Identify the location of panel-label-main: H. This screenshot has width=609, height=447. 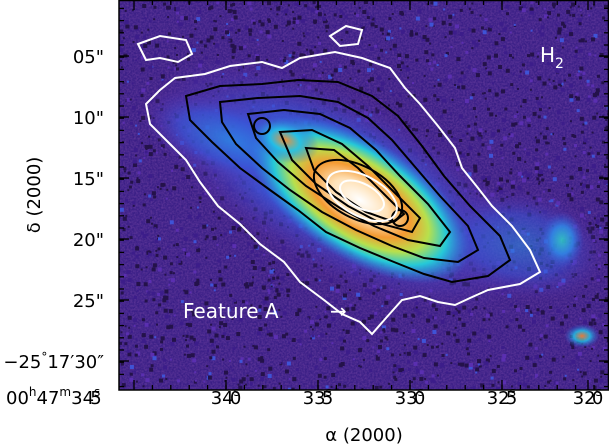
(547, 55).